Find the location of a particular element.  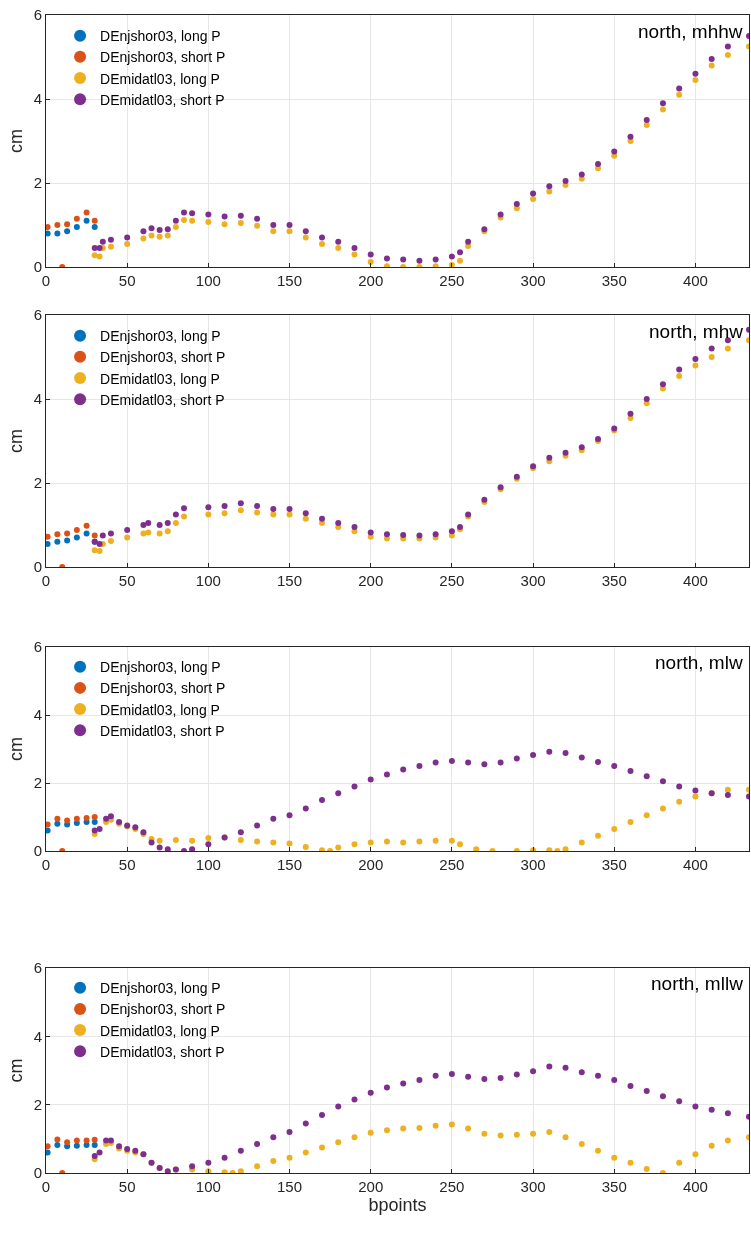

x-axis-title: bpoints is located at coordinates (397, 1205).